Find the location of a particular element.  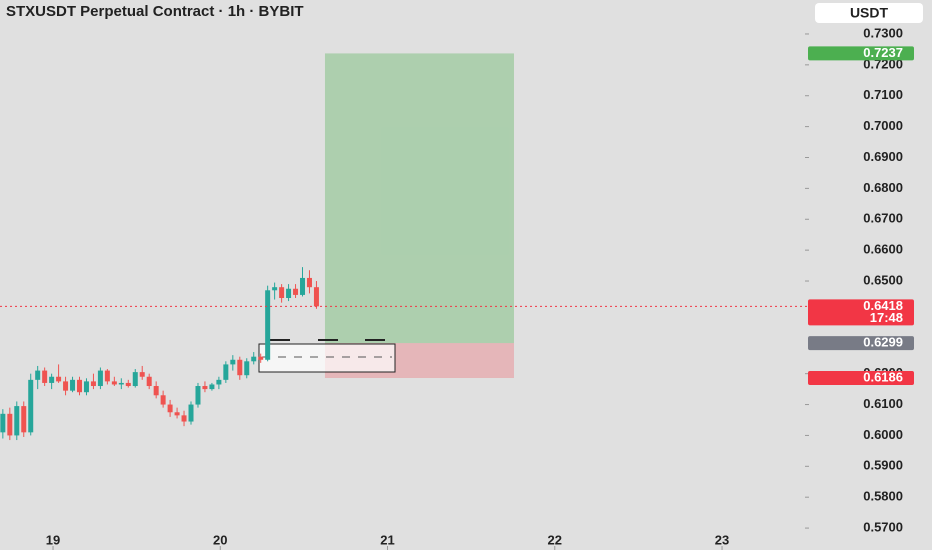

currency-box is located at coordinates (869, 13).